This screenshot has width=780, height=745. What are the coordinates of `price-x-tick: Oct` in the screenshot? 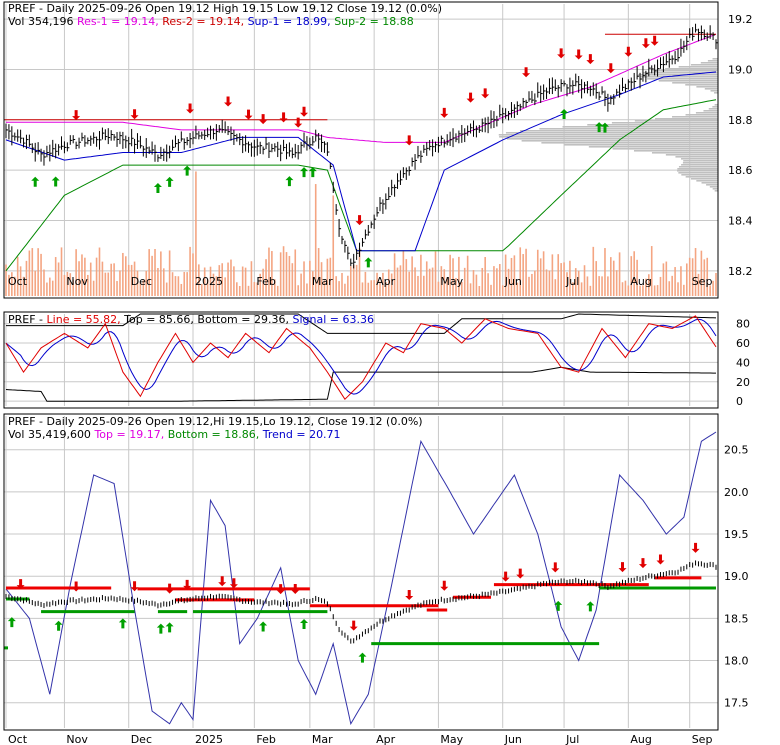 It's located at (18, 281).